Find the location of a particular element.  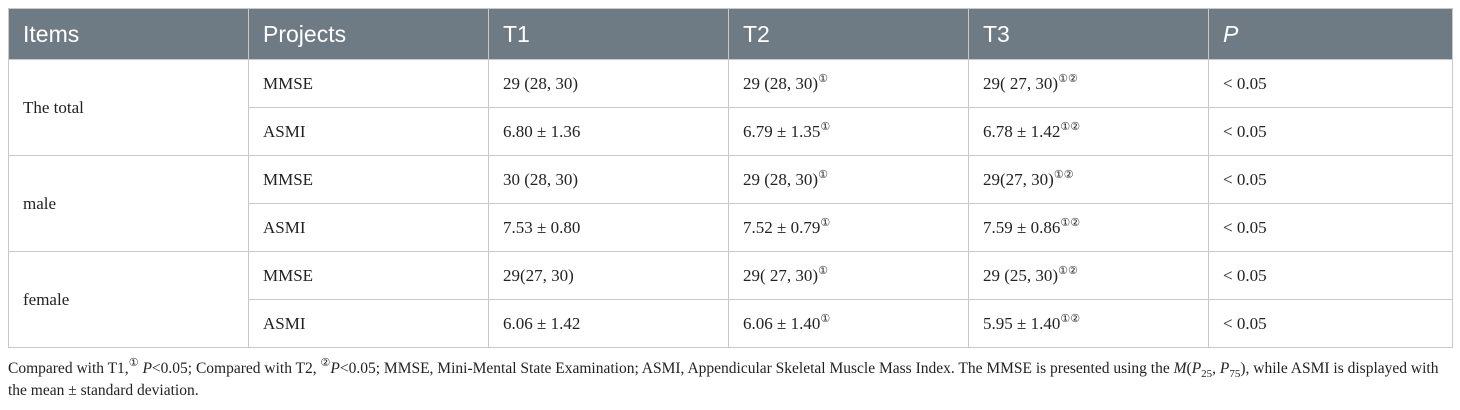

cell-text: 5.95 ± 1.40 is located at coordinates (1022, 323).